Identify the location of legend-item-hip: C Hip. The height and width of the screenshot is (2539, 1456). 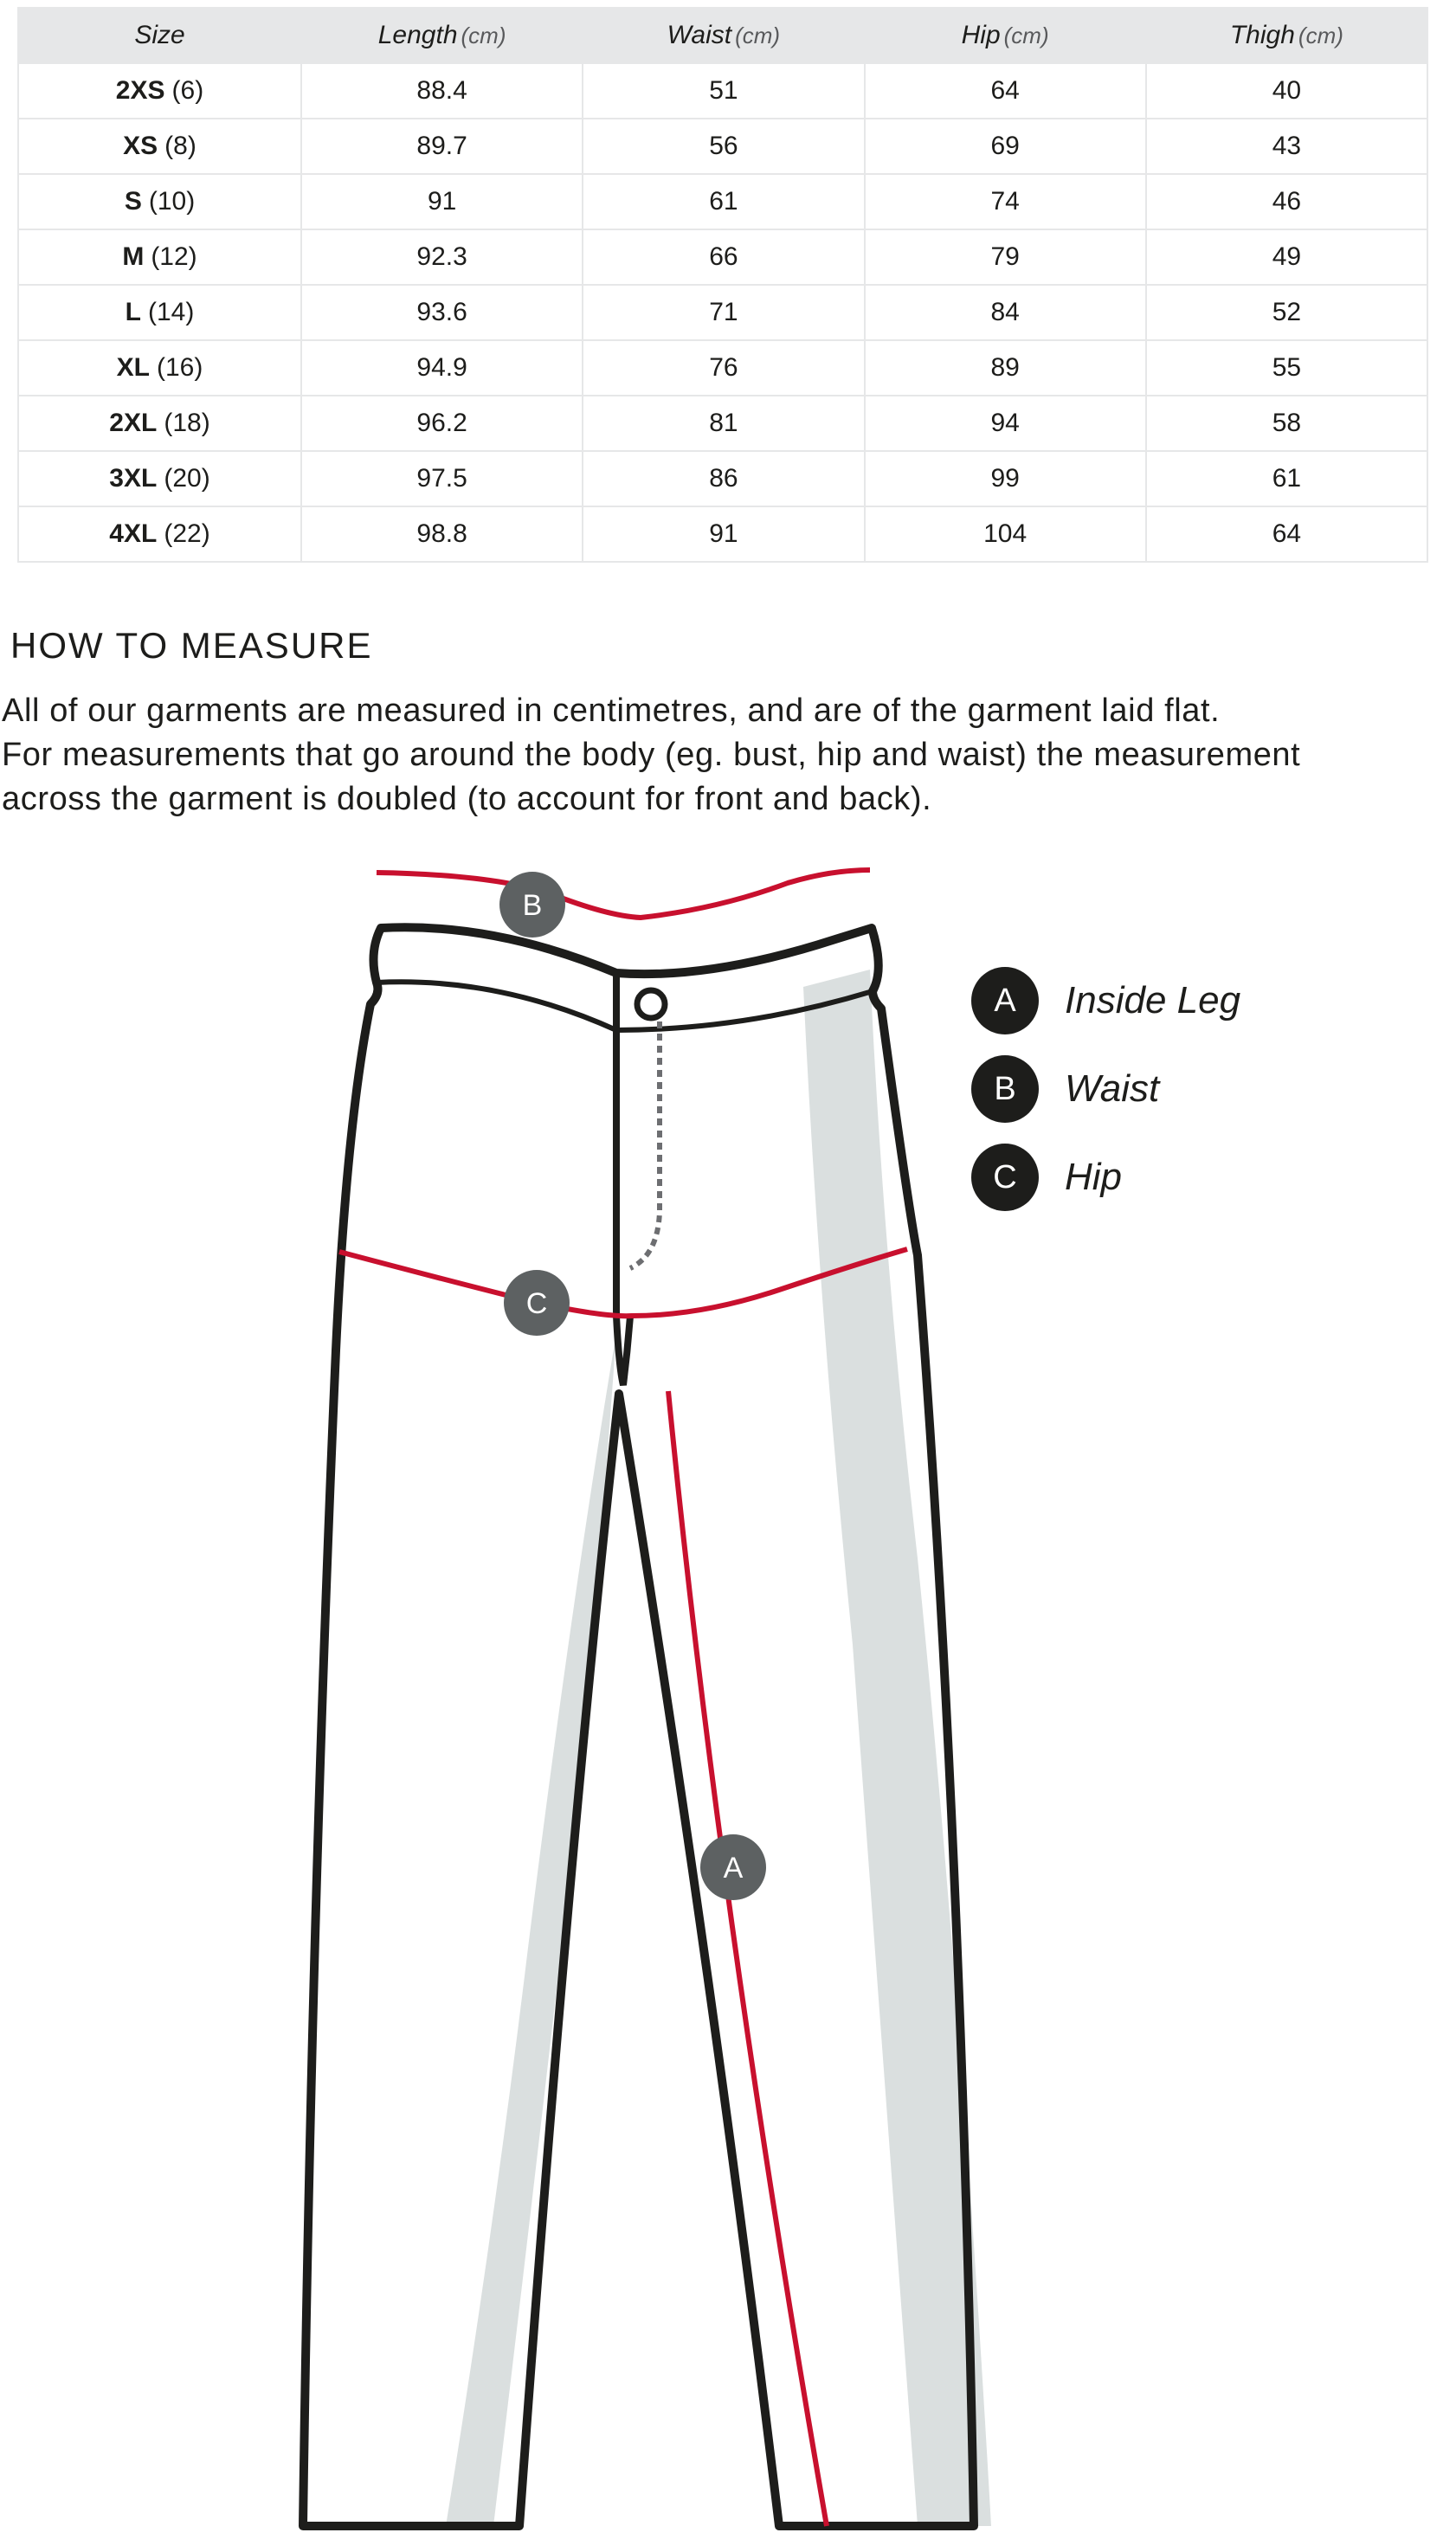
(1105, 1177).